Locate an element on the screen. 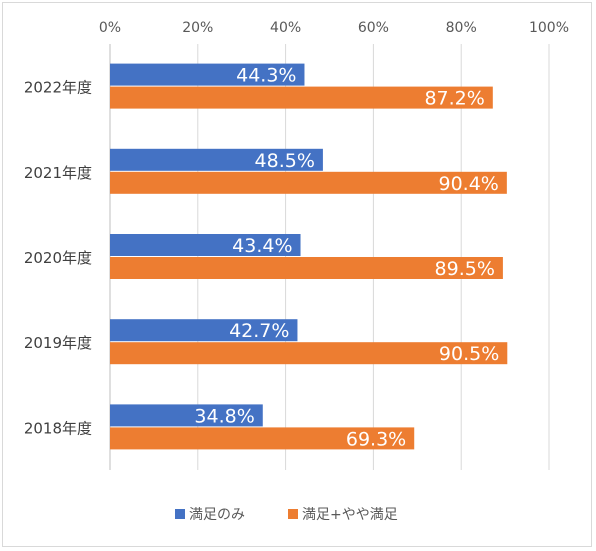  data-label: 48.5% is located at coordinates (285, 161).